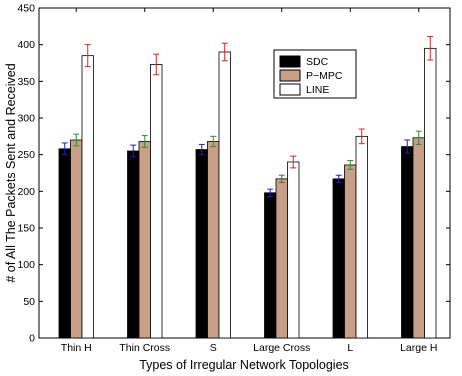 This screenshot has width=462, height=376. What do you see at coordinates (213, 348) in the screenshot?
I see `x-tick-label: S` at bounding box center [213, 348].